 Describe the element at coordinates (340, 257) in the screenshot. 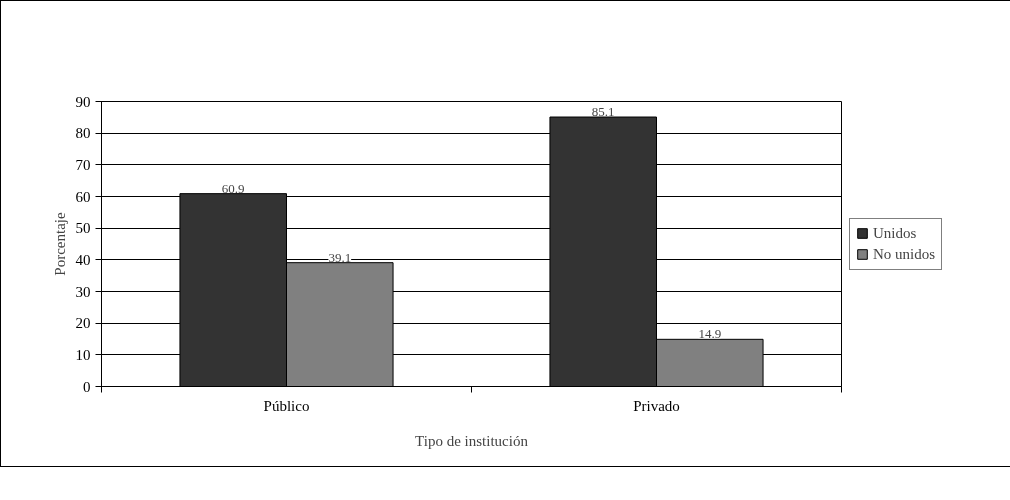

I see `data-label: 39.1` at that location.